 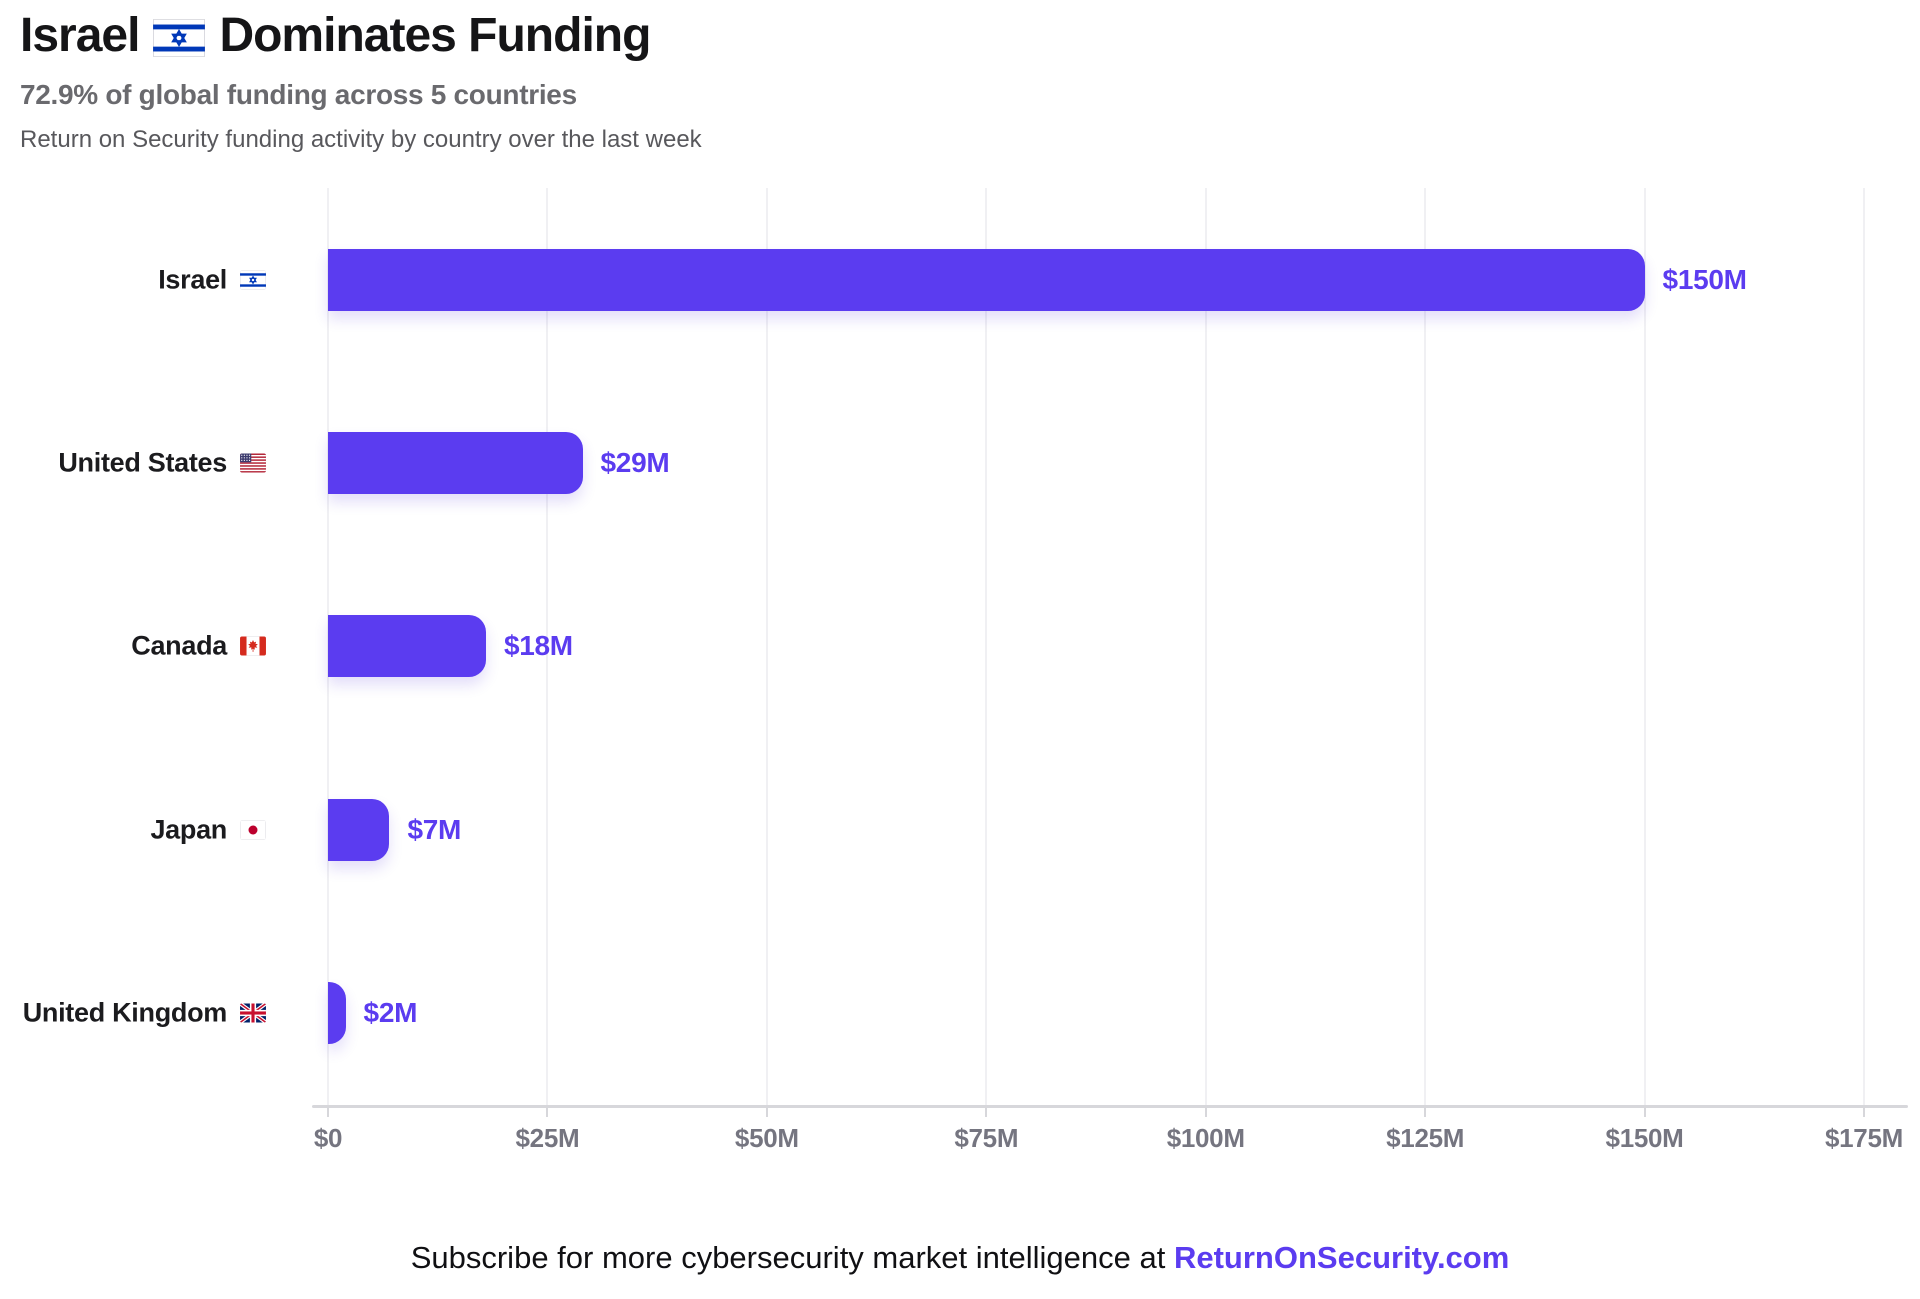 I want to click on country-name: Canada, so click(x=179, y=645).